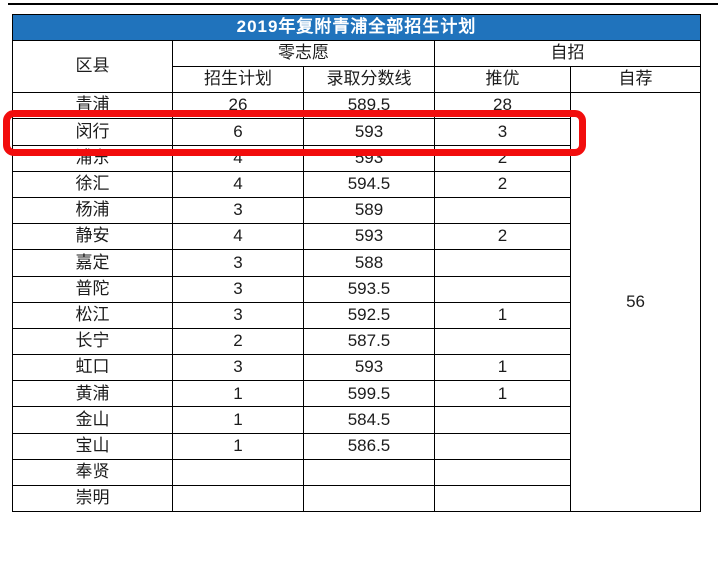  I want to click on cell-district: 长宁, so click(92, 341).